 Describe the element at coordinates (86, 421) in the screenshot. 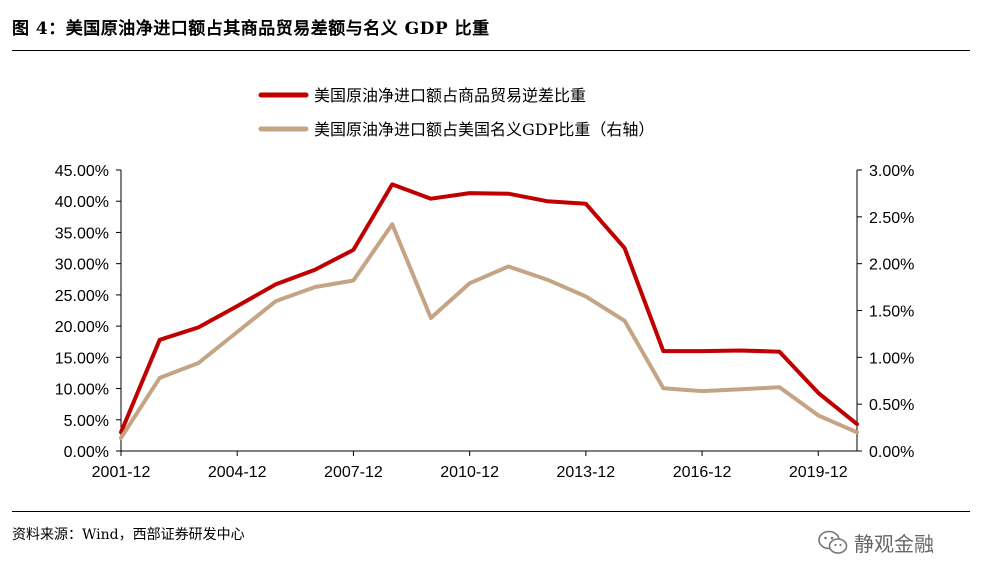

I see `left-tick-label: 5.00%` at that location.